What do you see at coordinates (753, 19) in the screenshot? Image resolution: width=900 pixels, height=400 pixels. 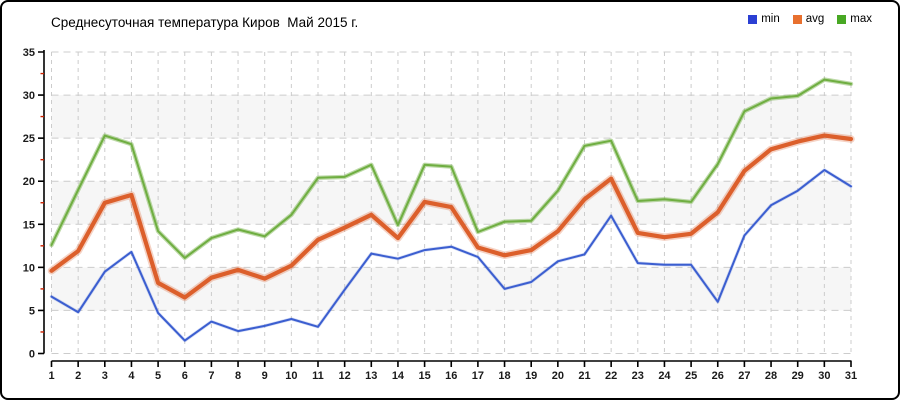 I see `legend-swatch-min-icon` at bounding box center [753, 19].